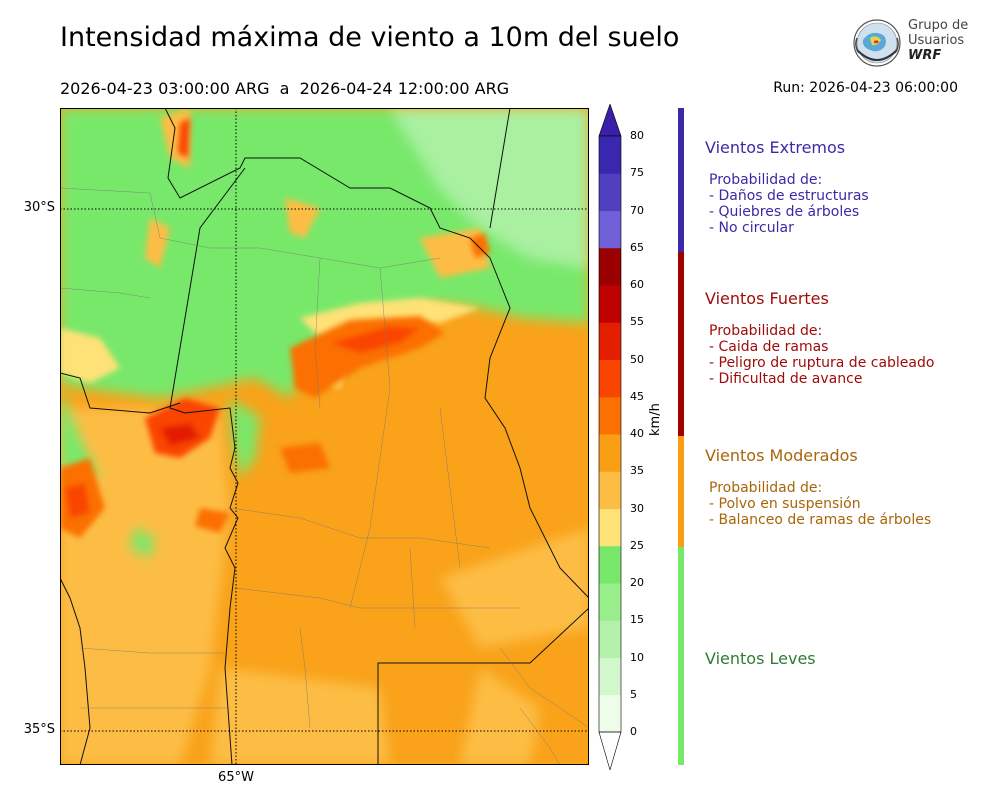  I want to click on legend-moderate-title: Vientos Moderados, so click(781, 455).